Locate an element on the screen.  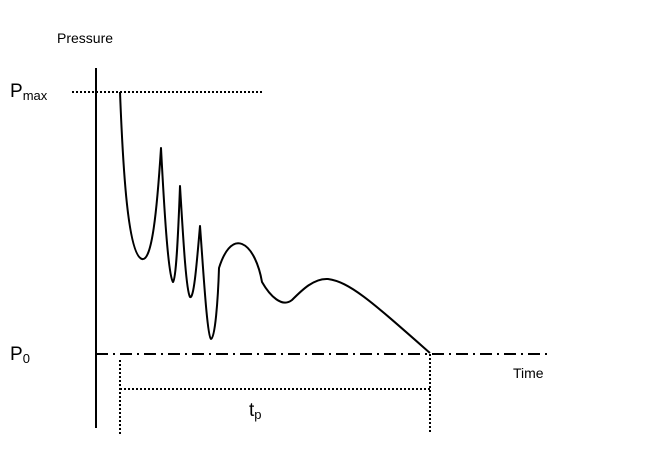
pmax-label: Pmax is located at coordinates (29, 92).